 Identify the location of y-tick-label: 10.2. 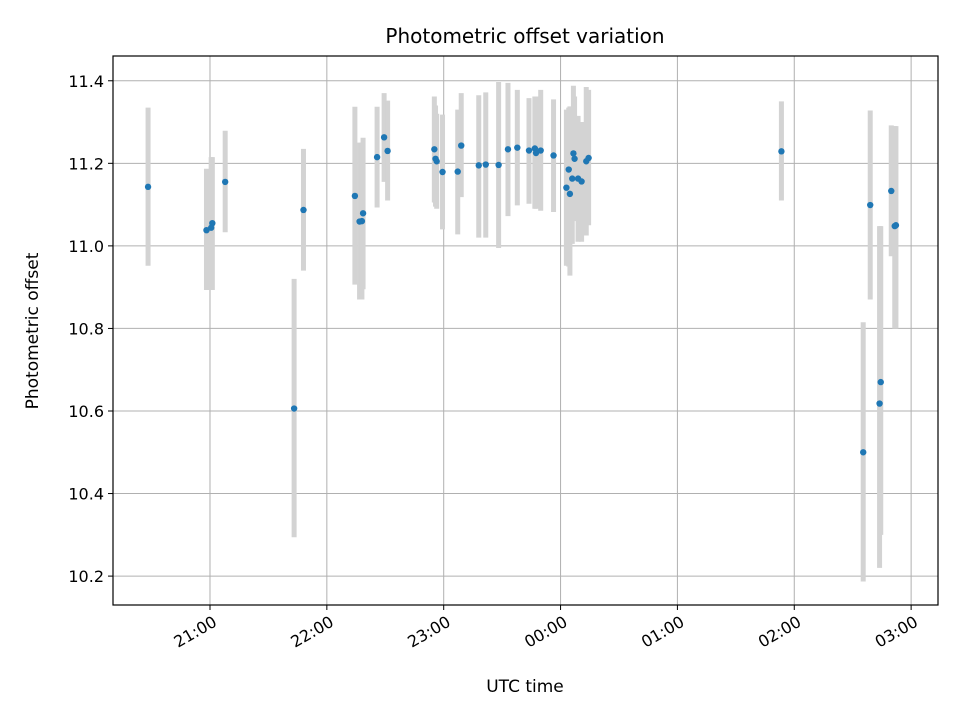
(86, 576).